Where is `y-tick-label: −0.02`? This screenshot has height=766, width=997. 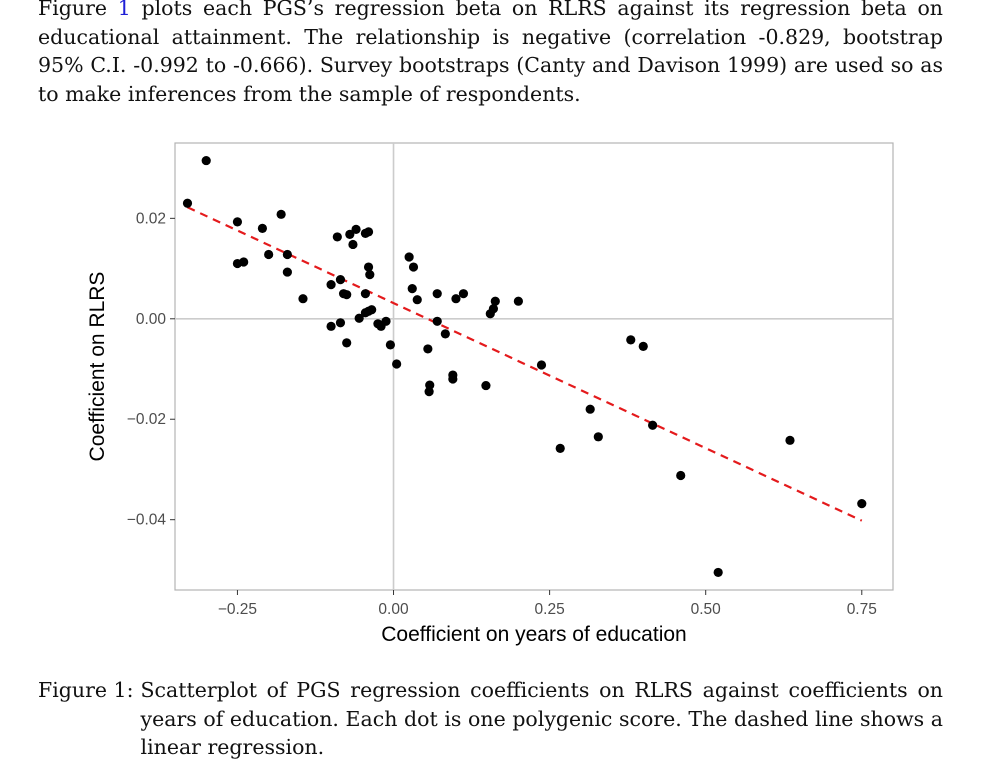
y-tick-label: −0.02 is located at coordinates (146, 419).